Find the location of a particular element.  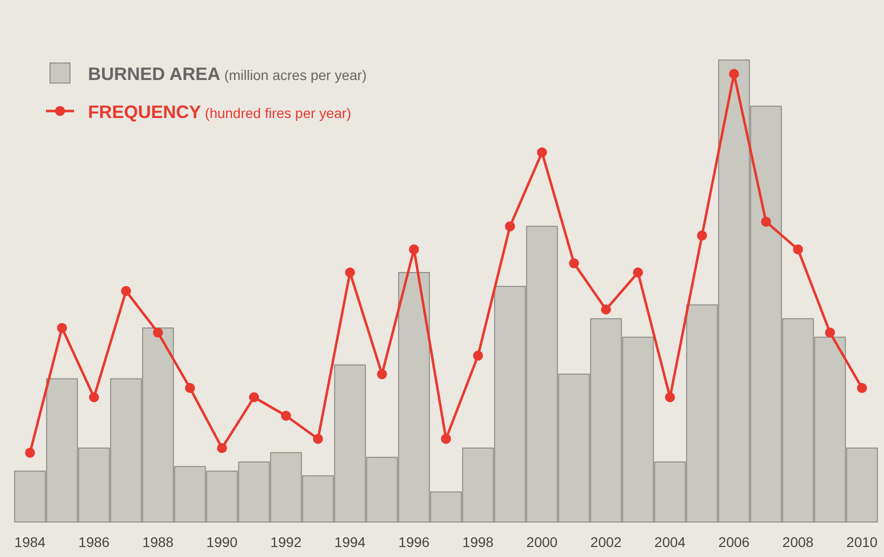

x-tick-label: 1986 is located at coordinates (94, 542).